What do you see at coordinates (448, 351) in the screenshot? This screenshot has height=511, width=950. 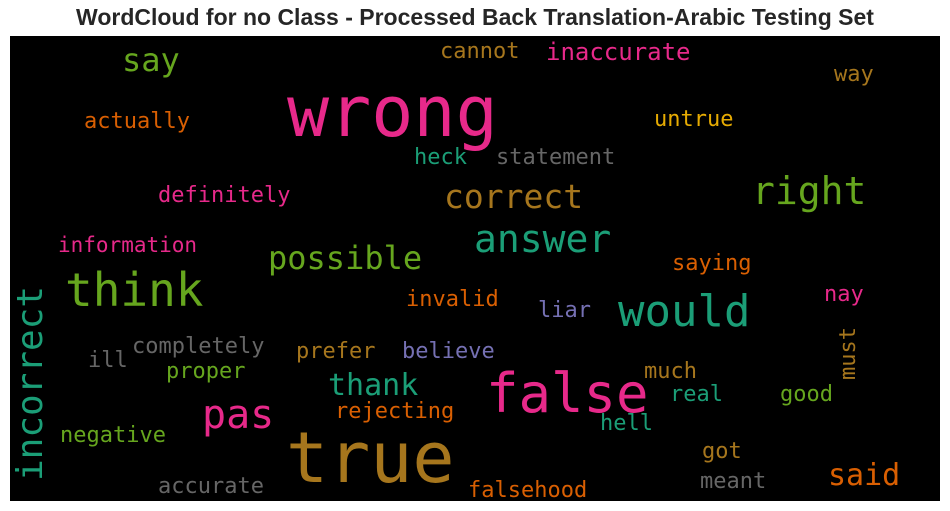 I see `word-believe: believe` at bounding box center [448, 351].